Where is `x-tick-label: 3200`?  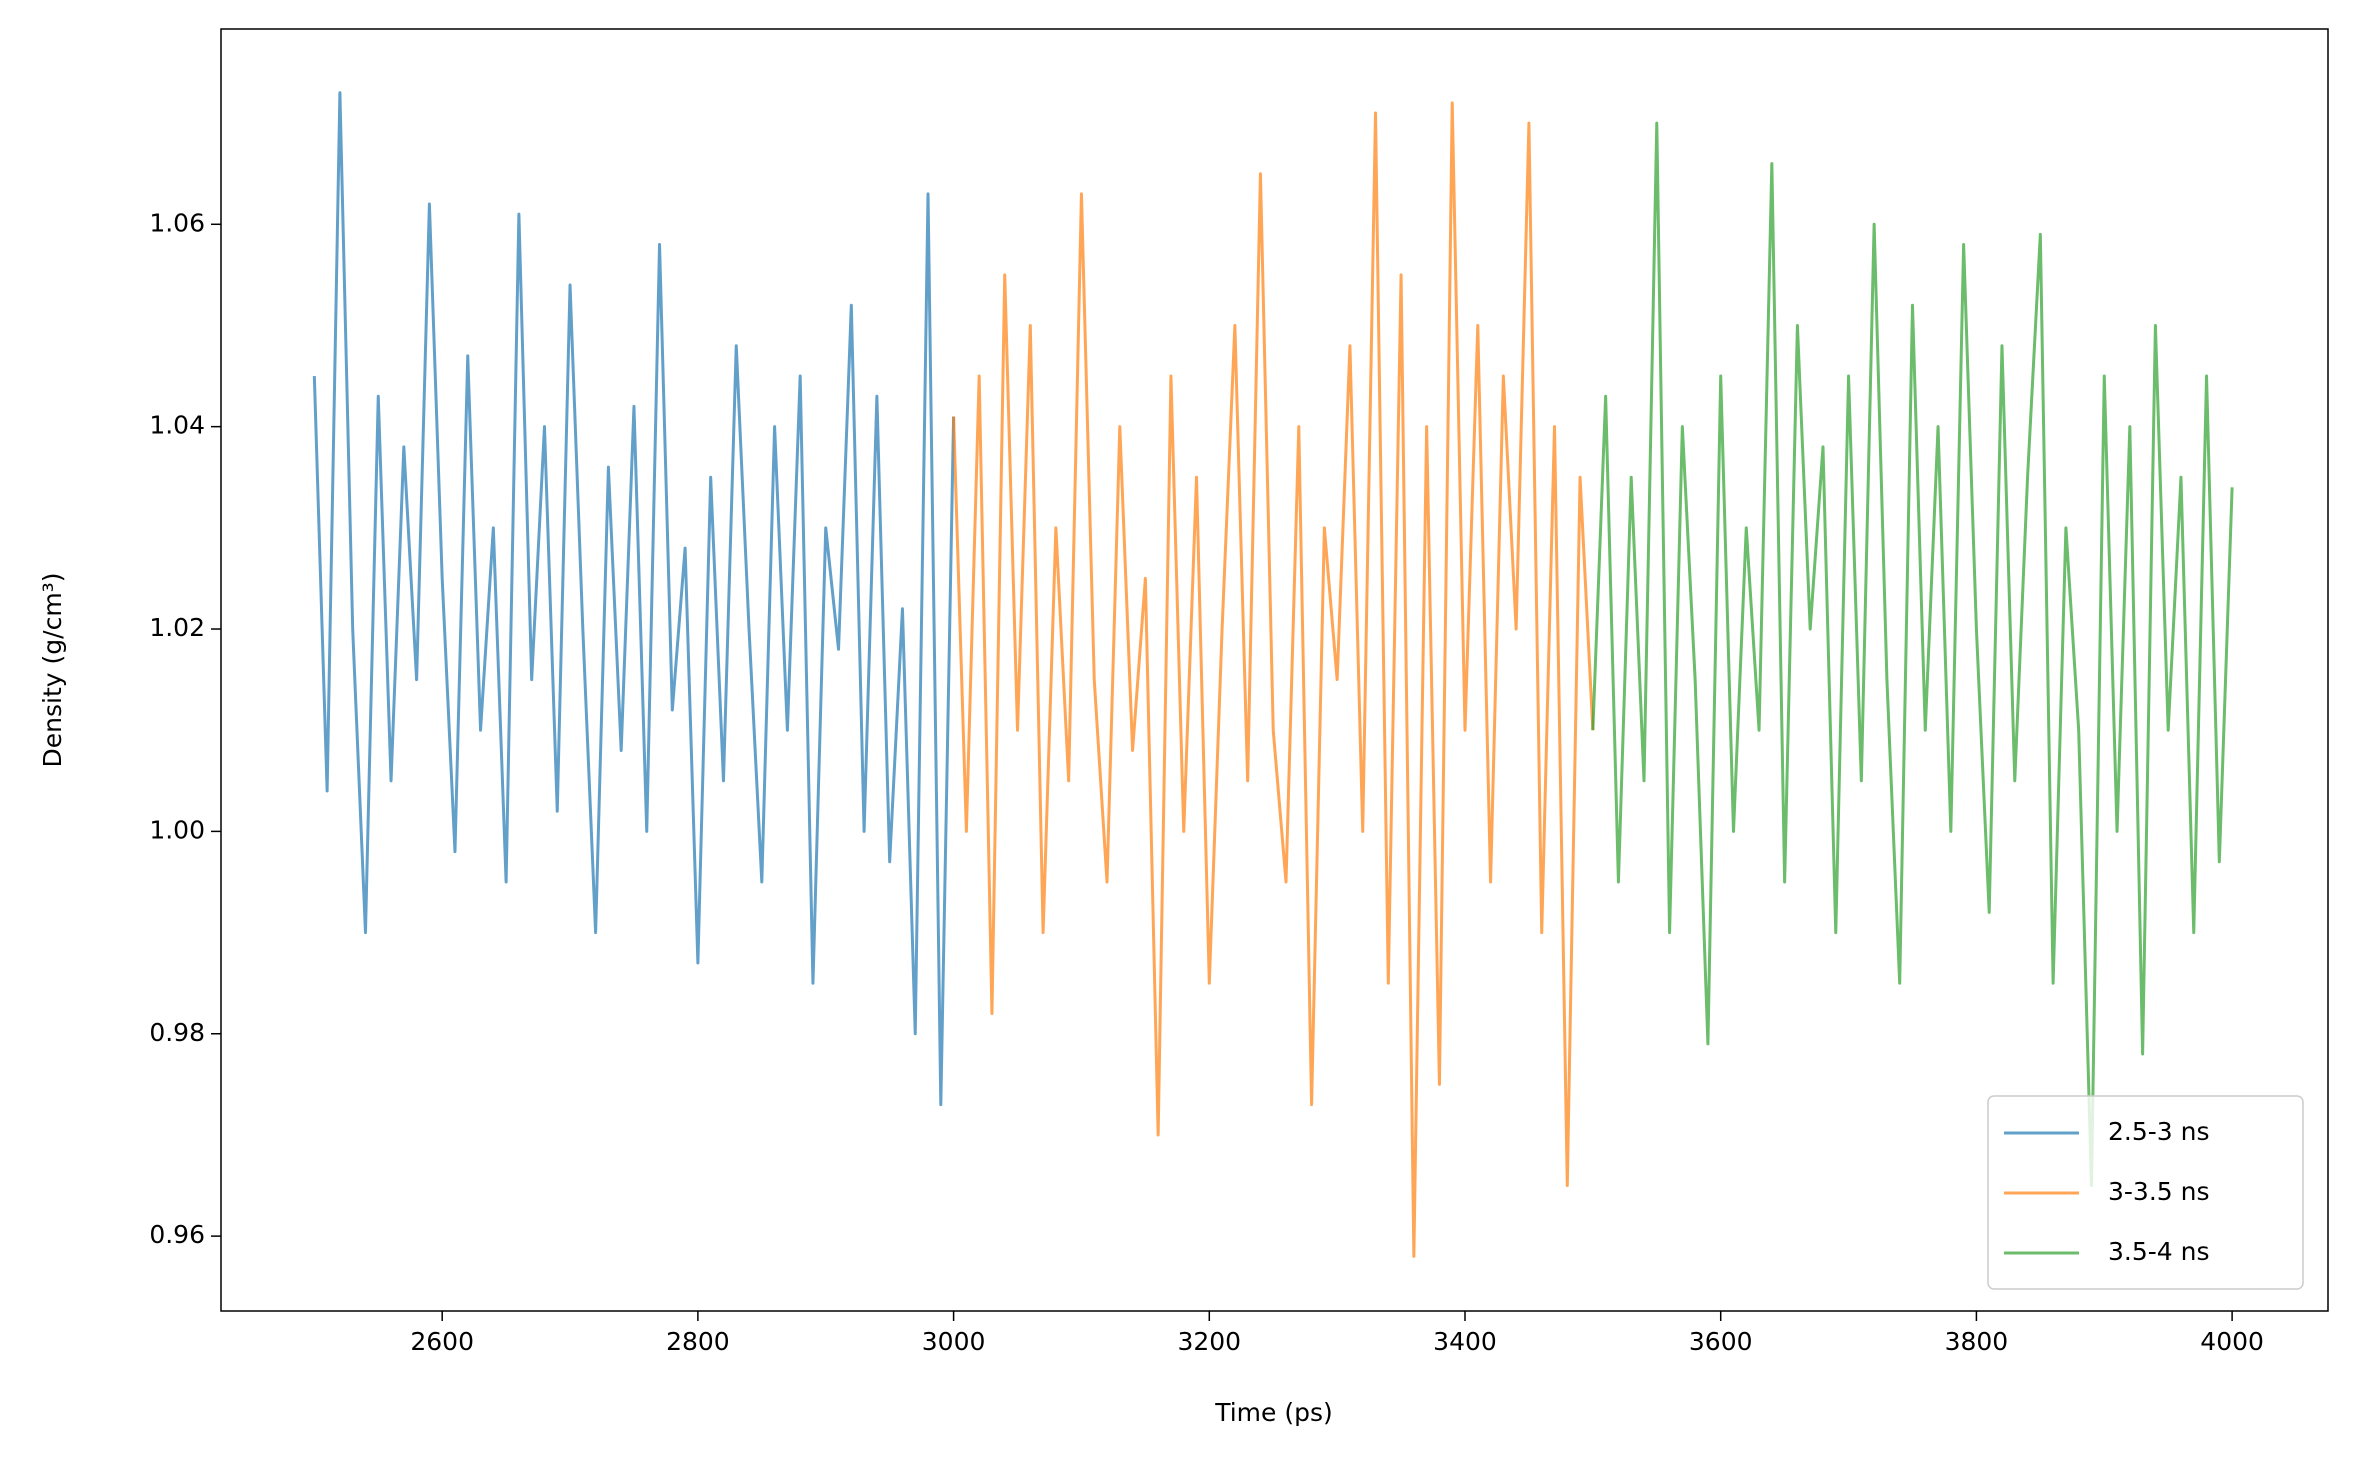 x-tick-label: 3200 is located at coordinates (1209, 1341).